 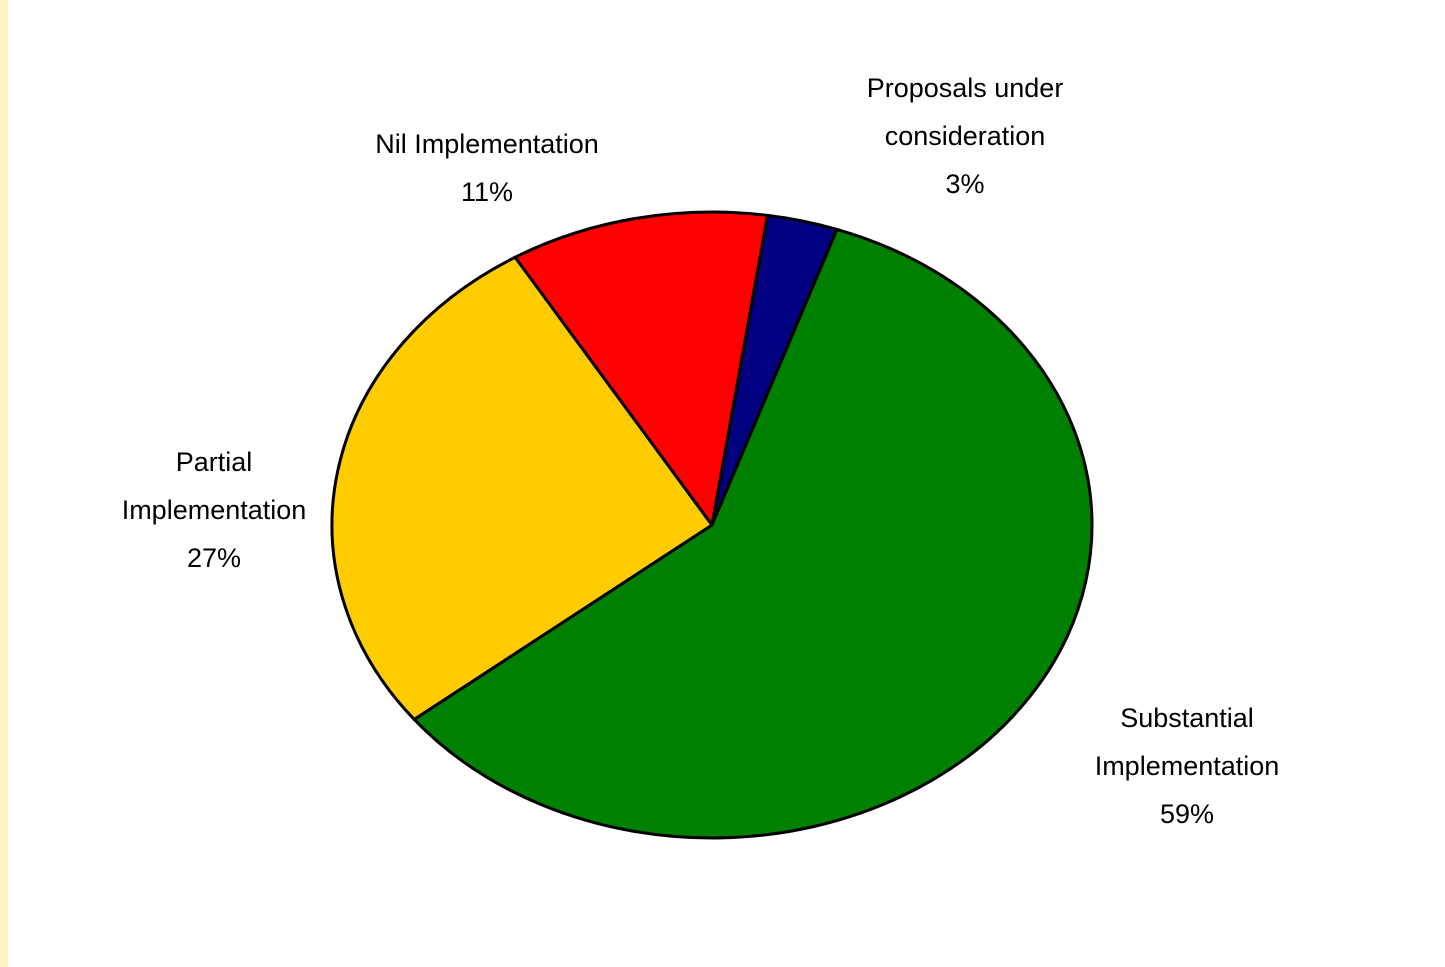 I want to click on slice-percent-label: 27%, so click(x=214, y=558).